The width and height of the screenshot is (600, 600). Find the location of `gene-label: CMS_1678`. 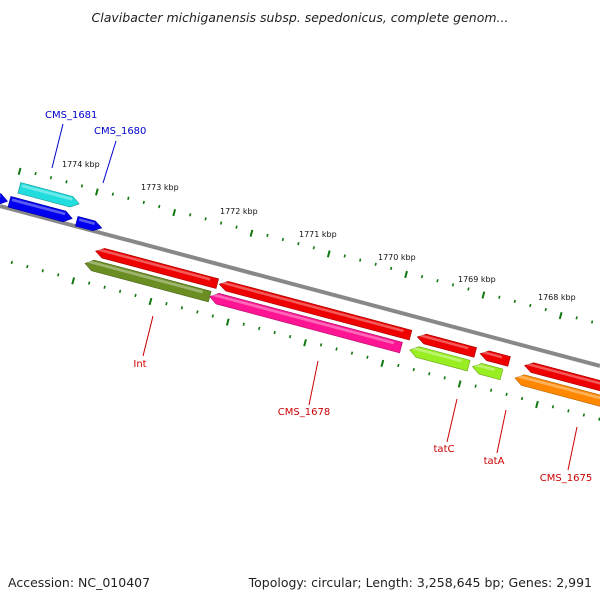

gene-label: CMS_1678 is located at coordinates (304, 412).